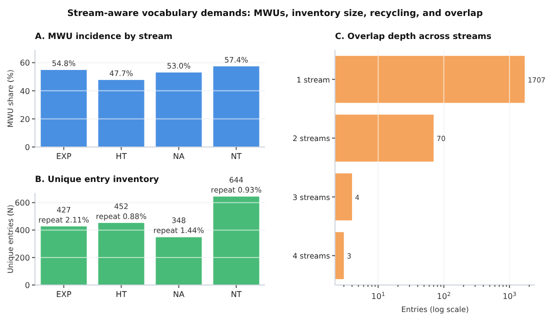 The height and width of the screenshot is (326, 550). I want to click on y-tick-label: 20, so click(25, 119).